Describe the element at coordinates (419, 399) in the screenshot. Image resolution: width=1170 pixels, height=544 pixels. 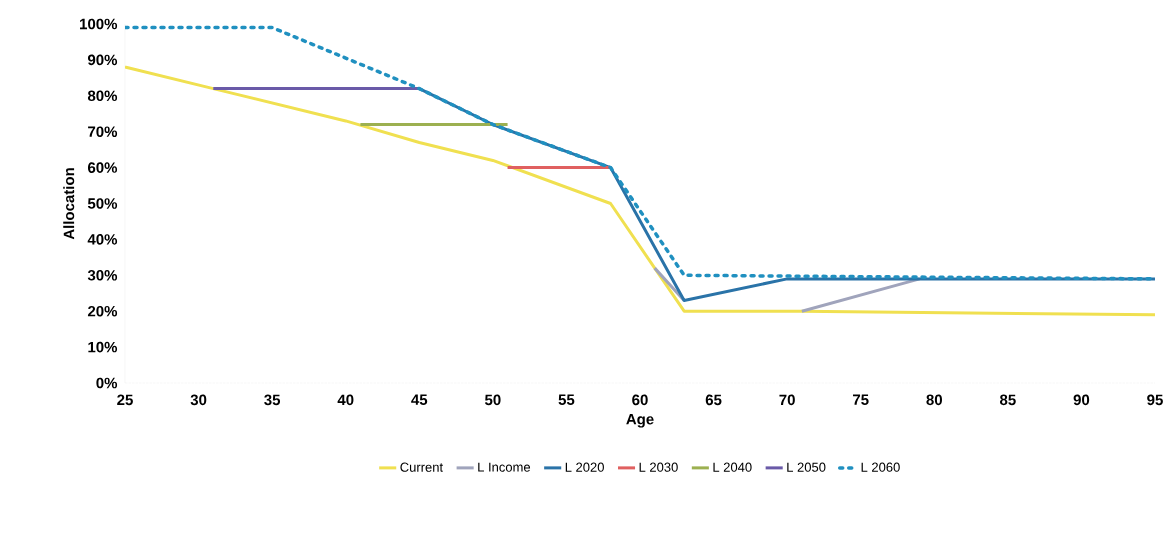
I see `x-tick-label: 45` at that location.